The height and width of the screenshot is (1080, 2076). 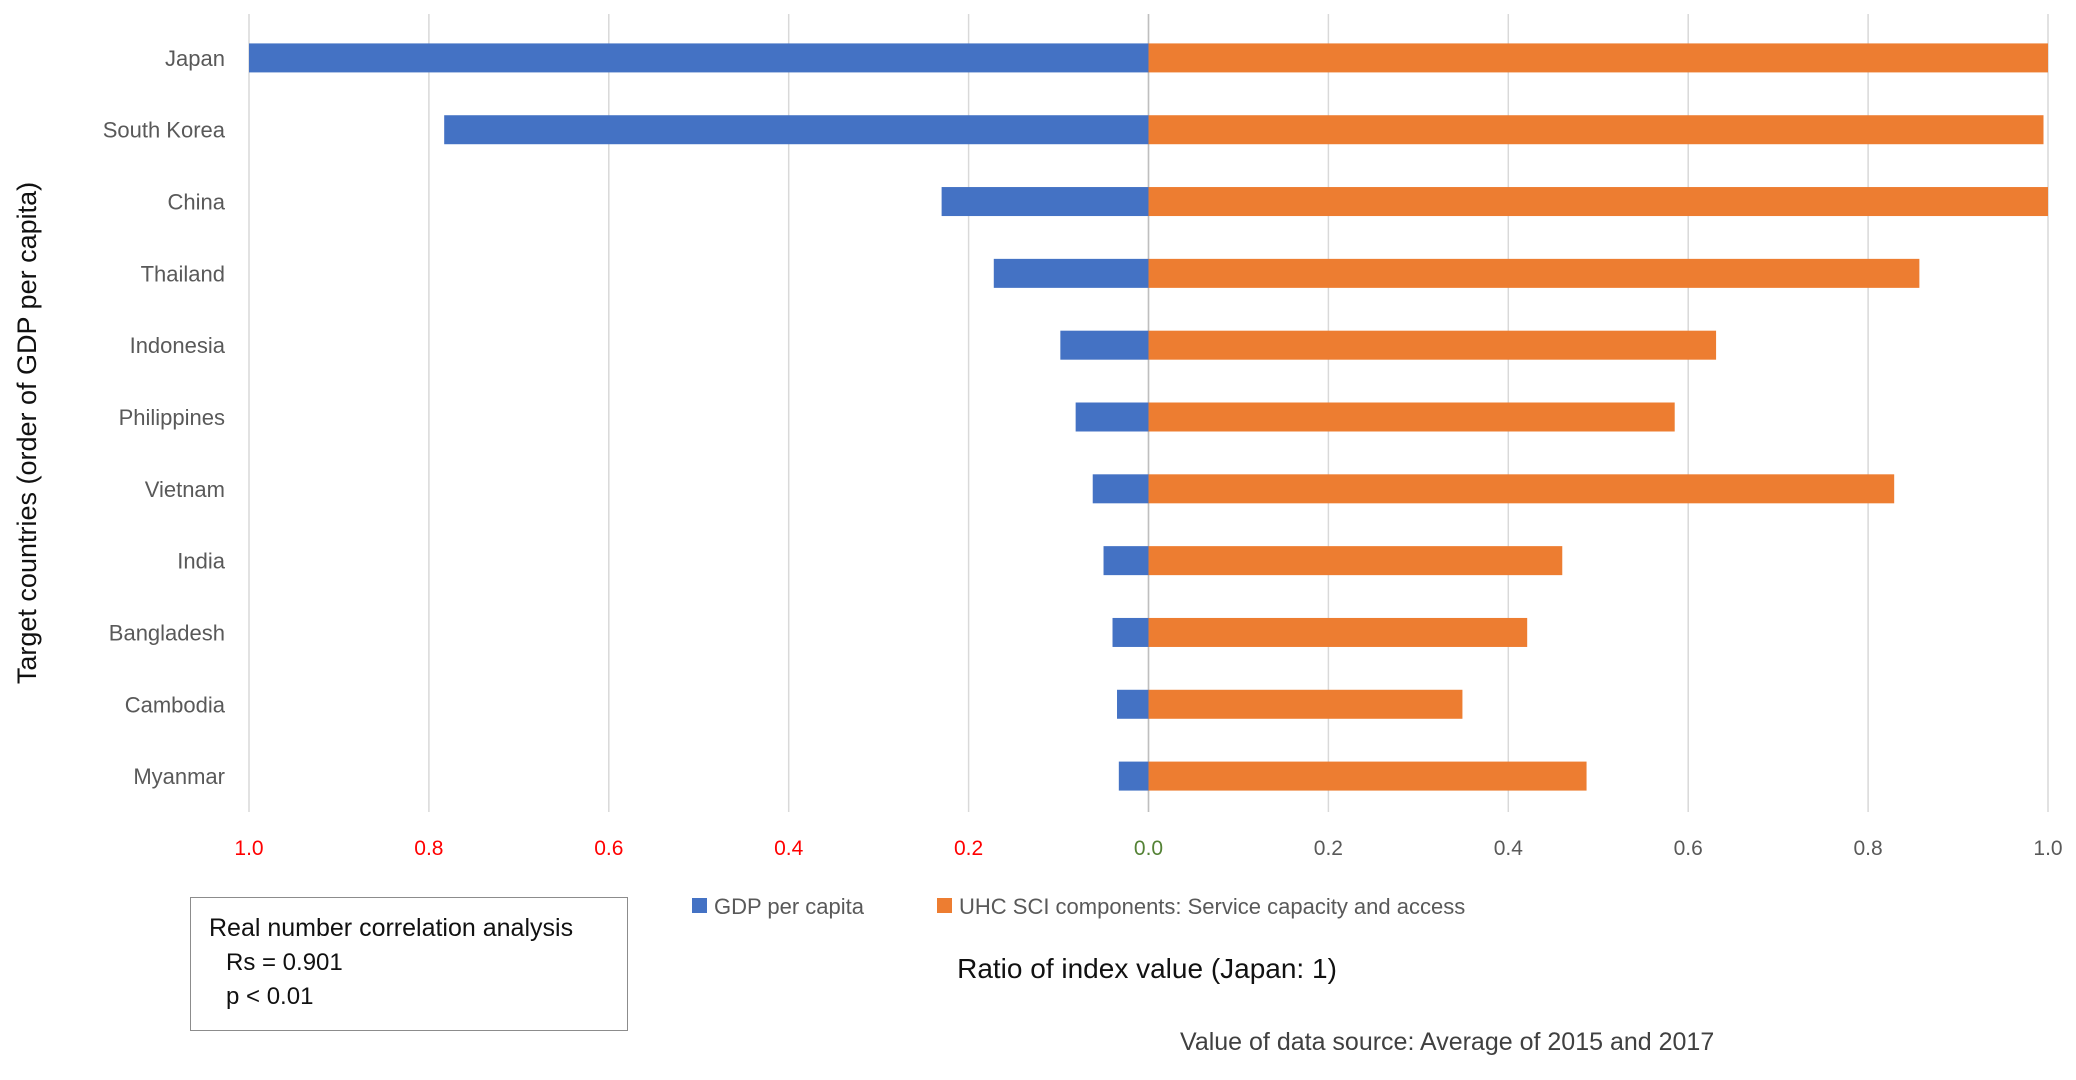 What do you see at coordinates (1104, 345) in the screenshot?
I see `bar-gdp-indonesia` at bounding box center [1104, 345].